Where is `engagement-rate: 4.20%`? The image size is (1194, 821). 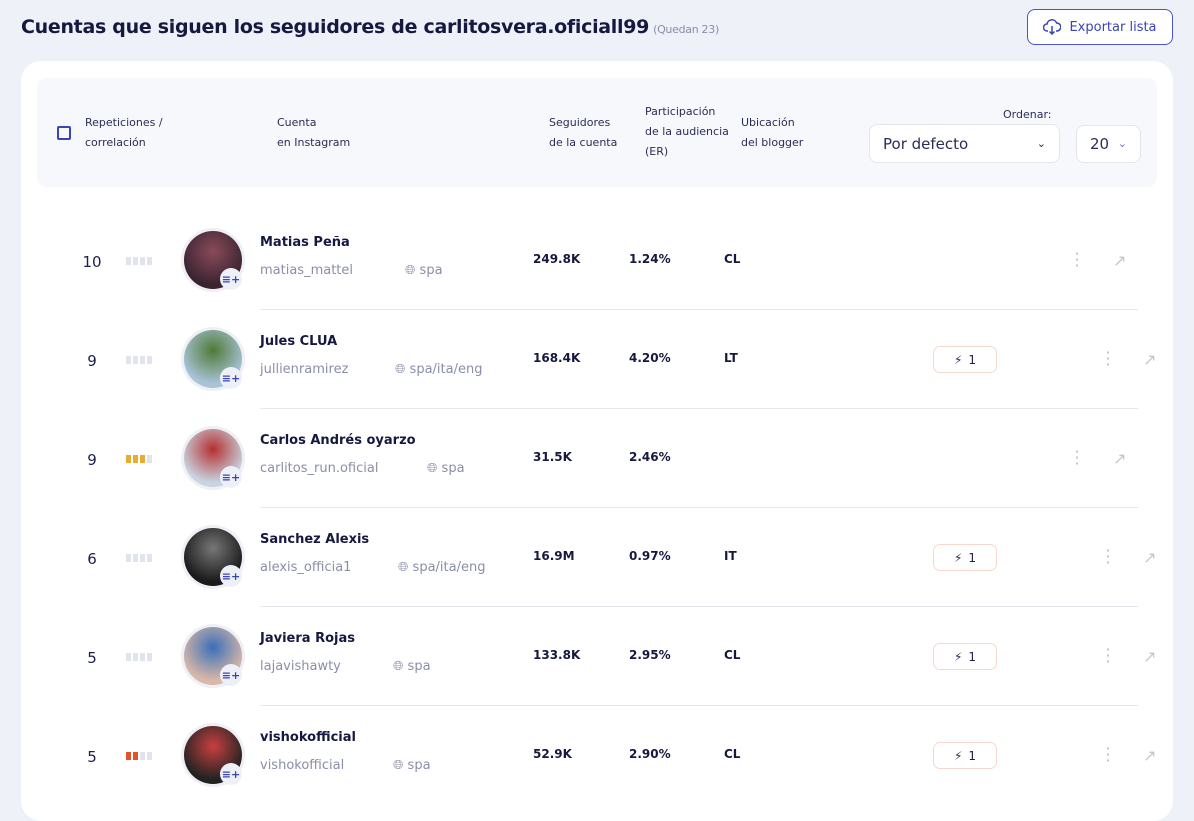 engagement-rate: 4.20% is located at coordinates (650, 358).